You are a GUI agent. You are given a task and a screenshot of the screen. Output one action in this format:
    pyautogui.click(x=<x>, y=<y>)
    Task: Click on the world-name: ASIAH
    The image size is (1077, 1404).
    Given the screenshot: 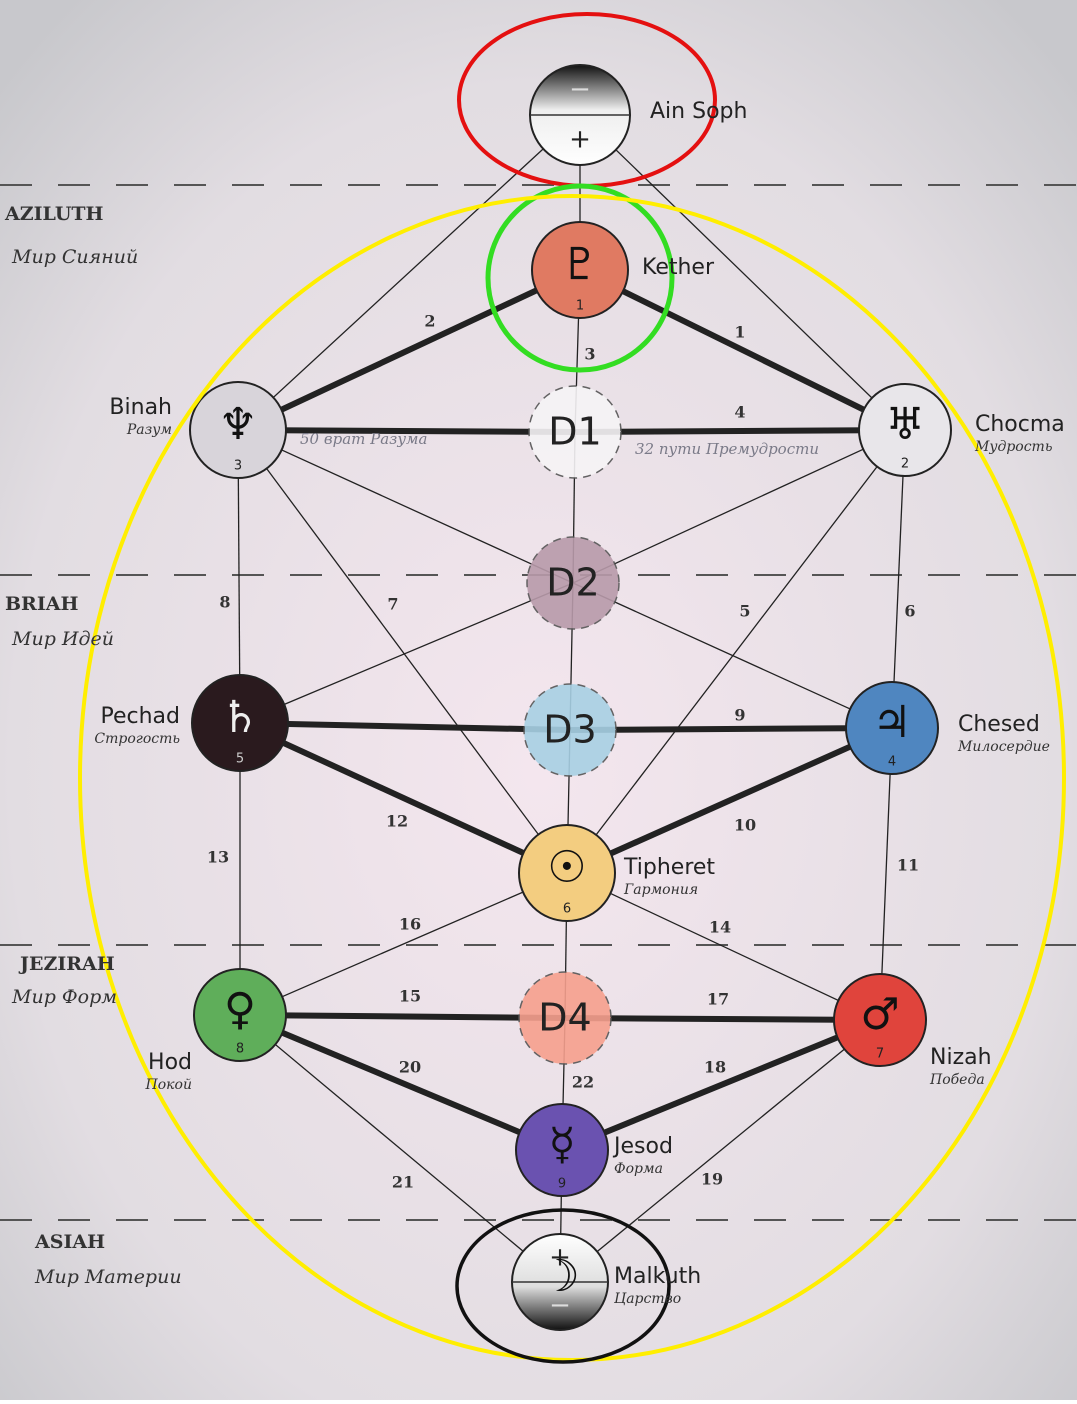 What is the action you would take?
    pyautogui.click(x=69, y=1242)
    